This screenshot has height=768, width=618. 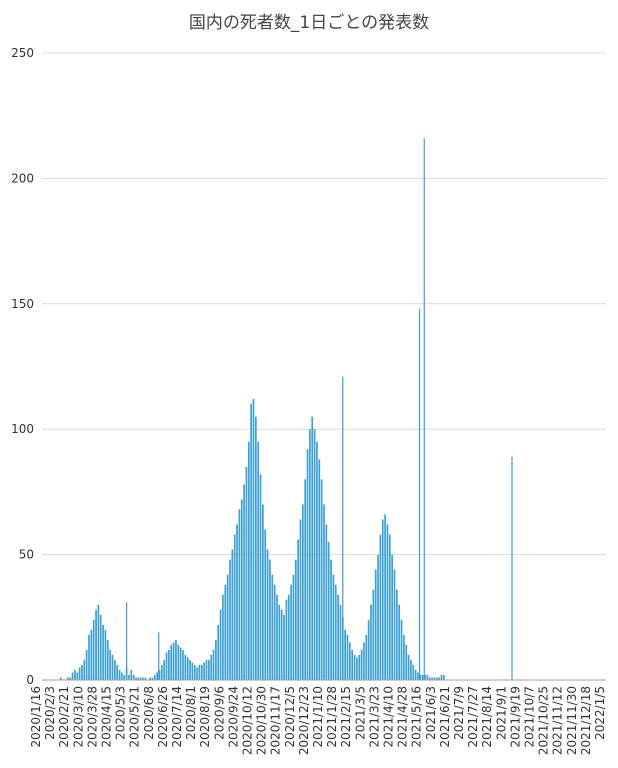 What do you see at coordinates (107, 717) in the screenshot?
I see `x-tick-label: 2020/4/15` at bounding box center [107, 717].